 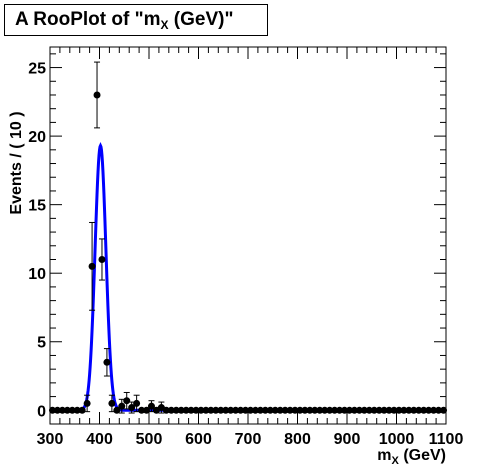 I want to click on x-tick-label: 1000, so click(x=397, y=439).